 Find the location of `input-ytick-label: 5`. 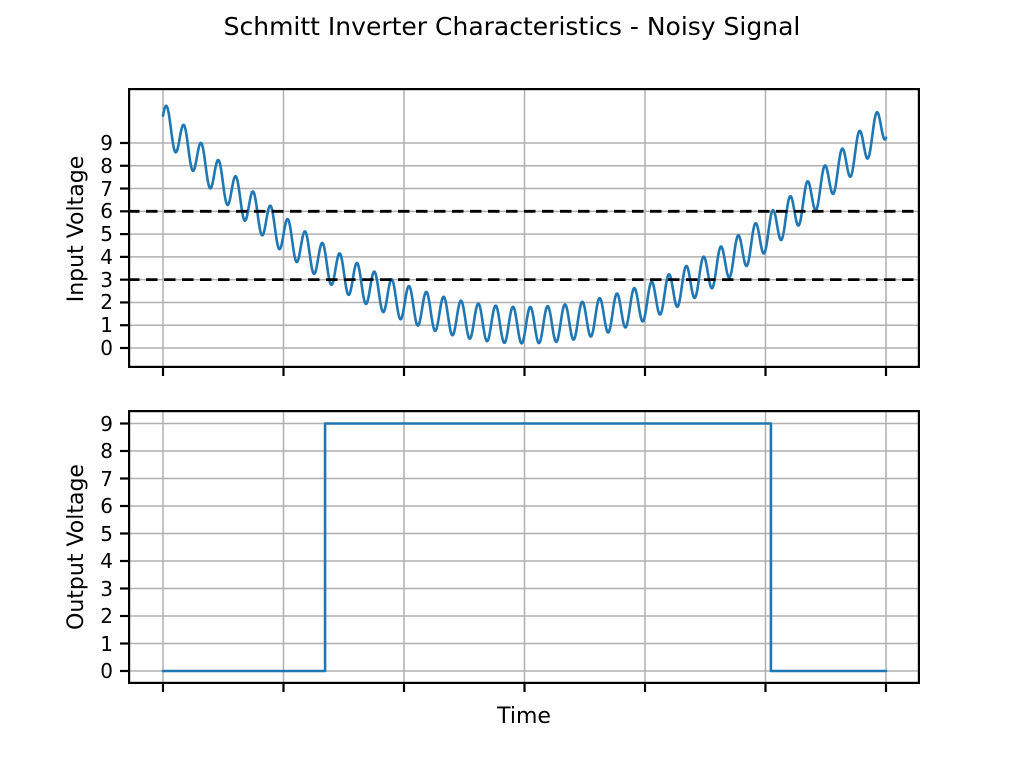

input-ytick-label: 5 is located at coordinates (106, 234).